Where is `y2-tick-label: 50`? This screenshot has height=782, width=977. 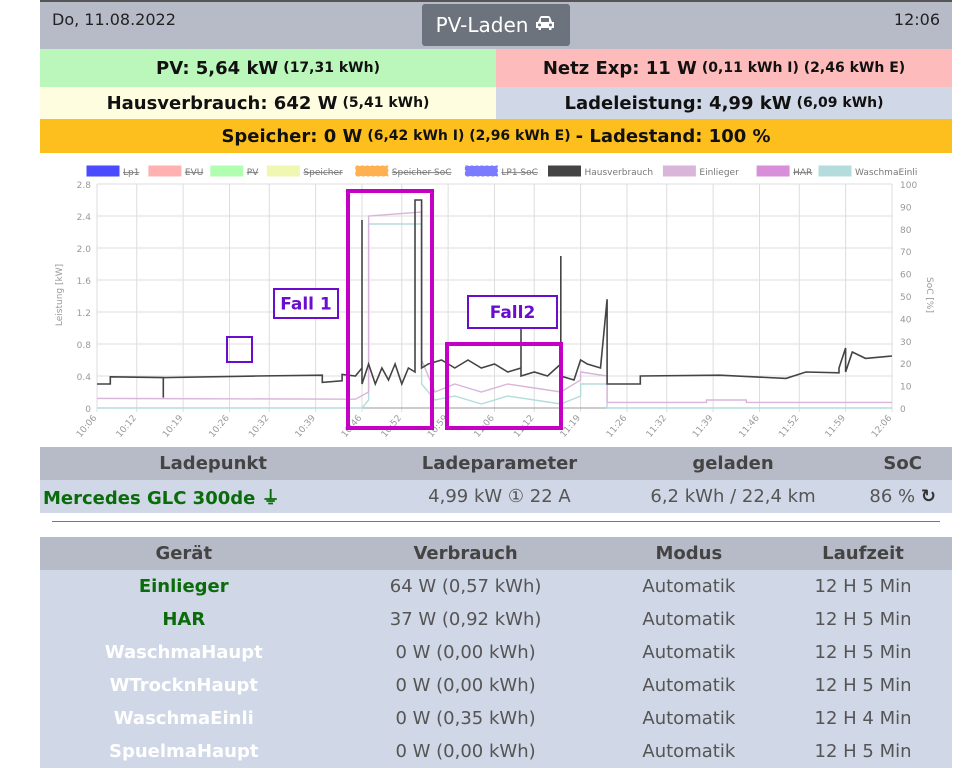 y2-tick-label: 50 is located at coordinates (906, 298).